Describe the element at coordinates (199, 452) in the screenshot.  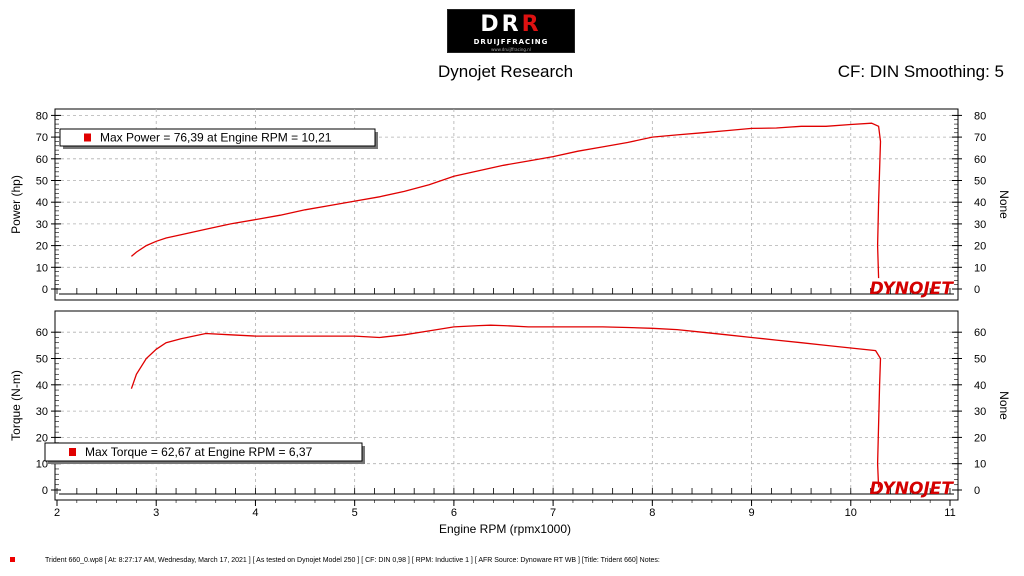
I see `torque-legend-label: Max Torque = 62,67 at Engine RPM = 6,37` at that location.